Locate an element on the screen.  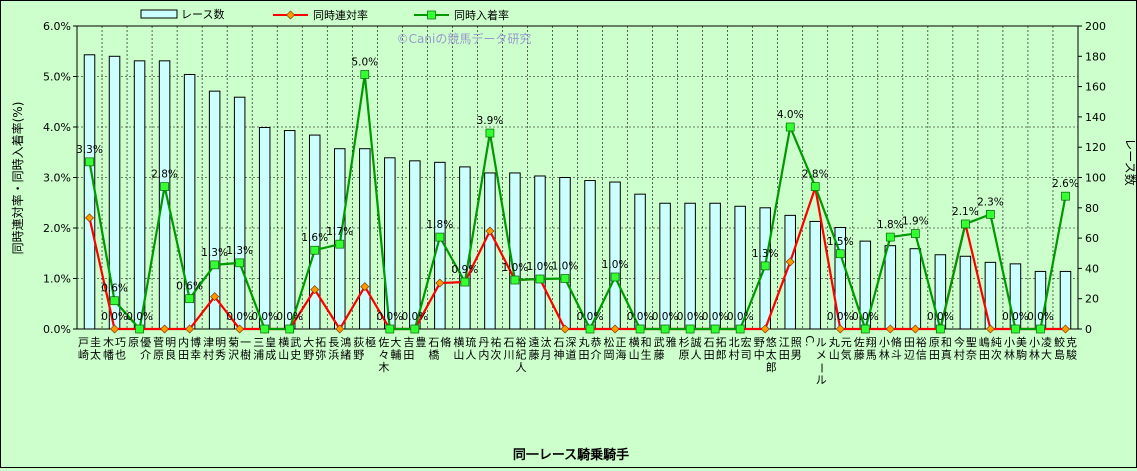
x-tick-label: 荻野 is located at coordinates (358, 349).